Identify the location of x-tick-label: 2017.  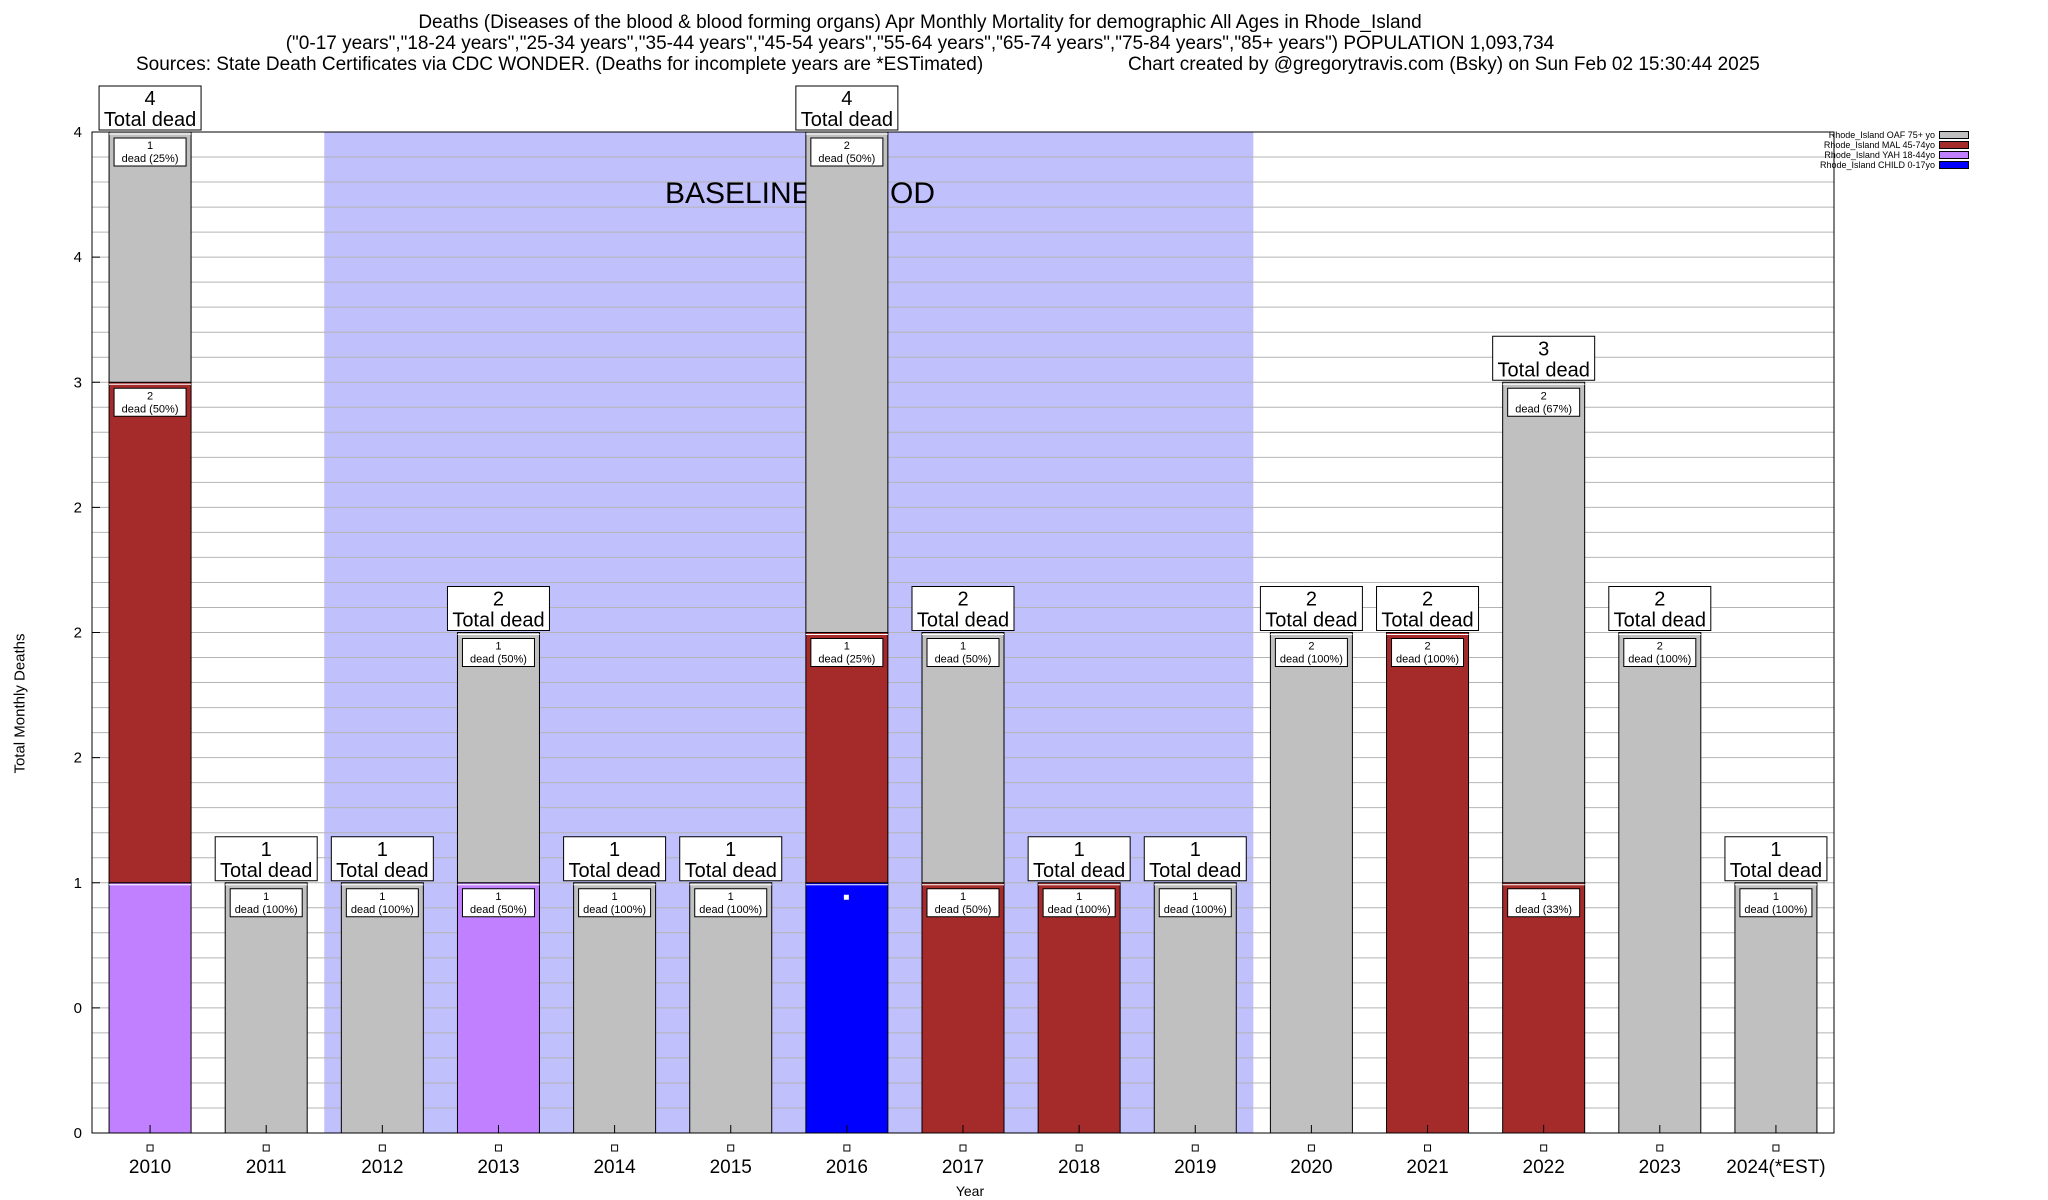
(963, 1167).